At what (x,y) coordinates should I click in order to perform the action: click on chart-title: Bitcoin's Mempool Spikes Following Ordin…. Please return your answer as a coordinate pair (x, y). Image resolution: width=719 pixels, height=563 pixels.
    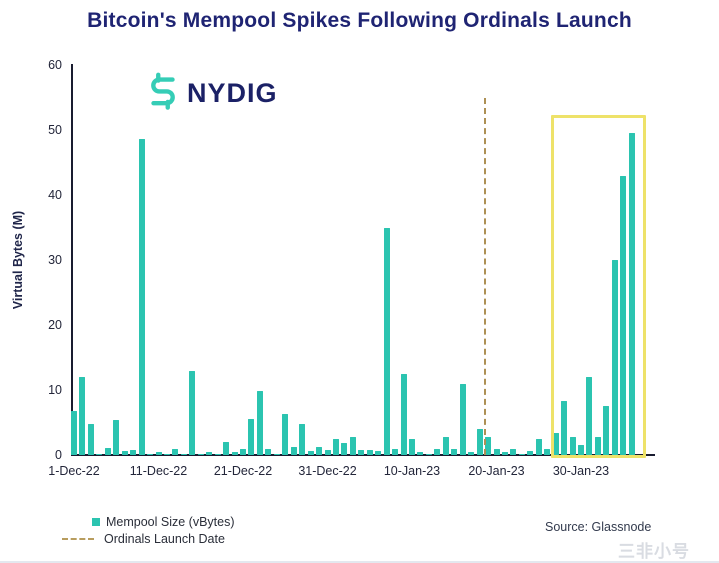
    Looking at the image, I should click on (359, 20).